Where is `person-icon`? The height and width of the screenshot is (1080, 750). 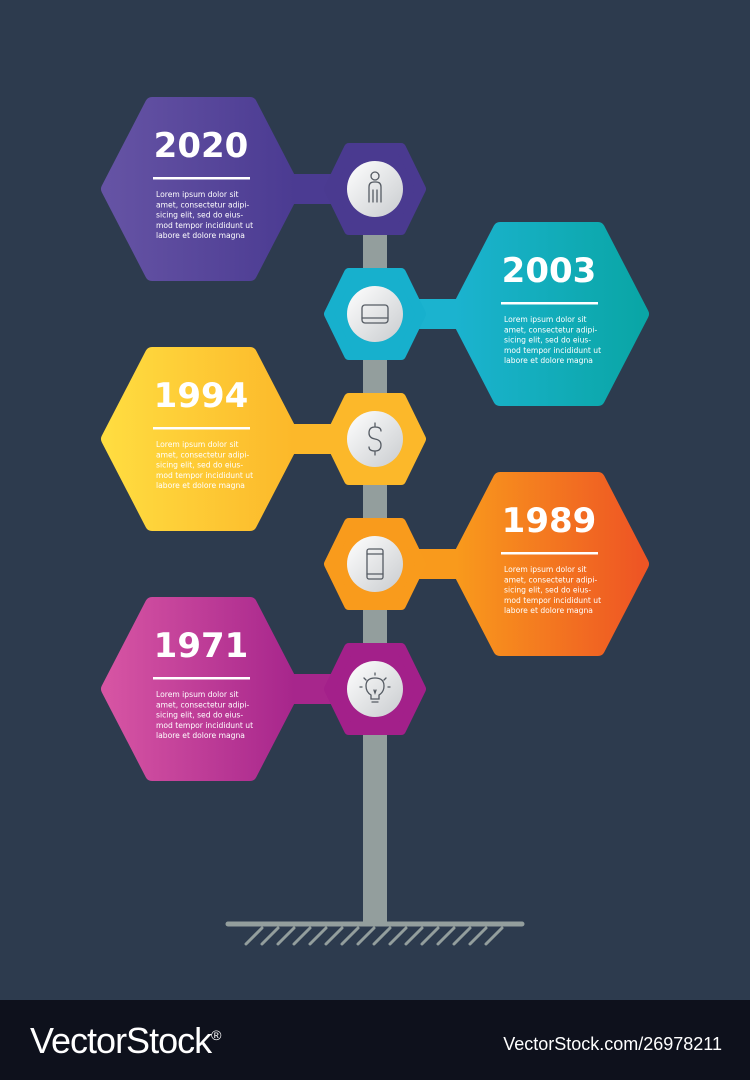
person-icon is located at coordinates (375, 187).